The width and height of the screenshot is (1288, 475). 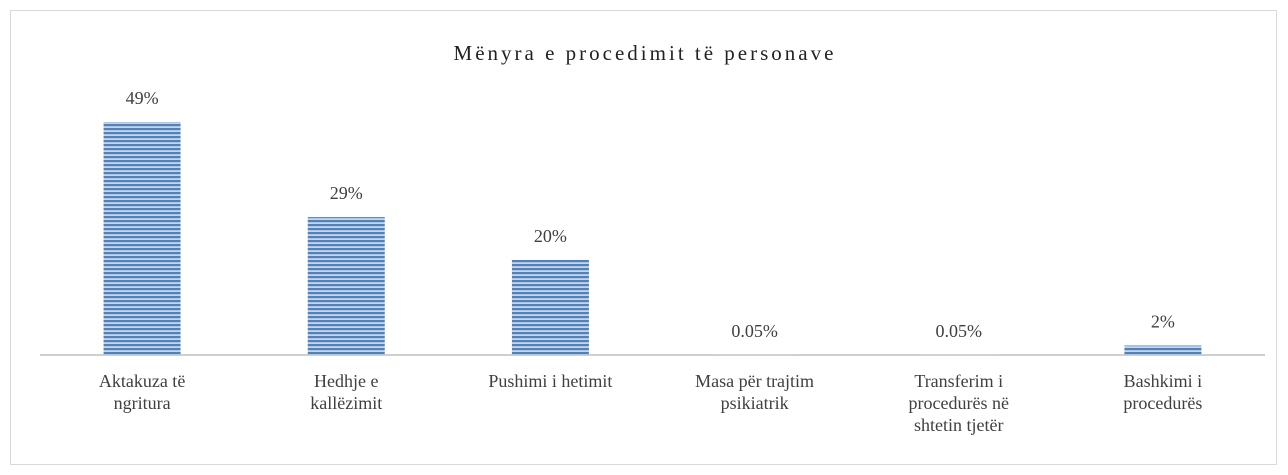 What do you see at coordinates (1163, 392) in the screenshot?
I see `x-tick-label: Bashkimi i procedurës` at bounding box center [1163, 392].